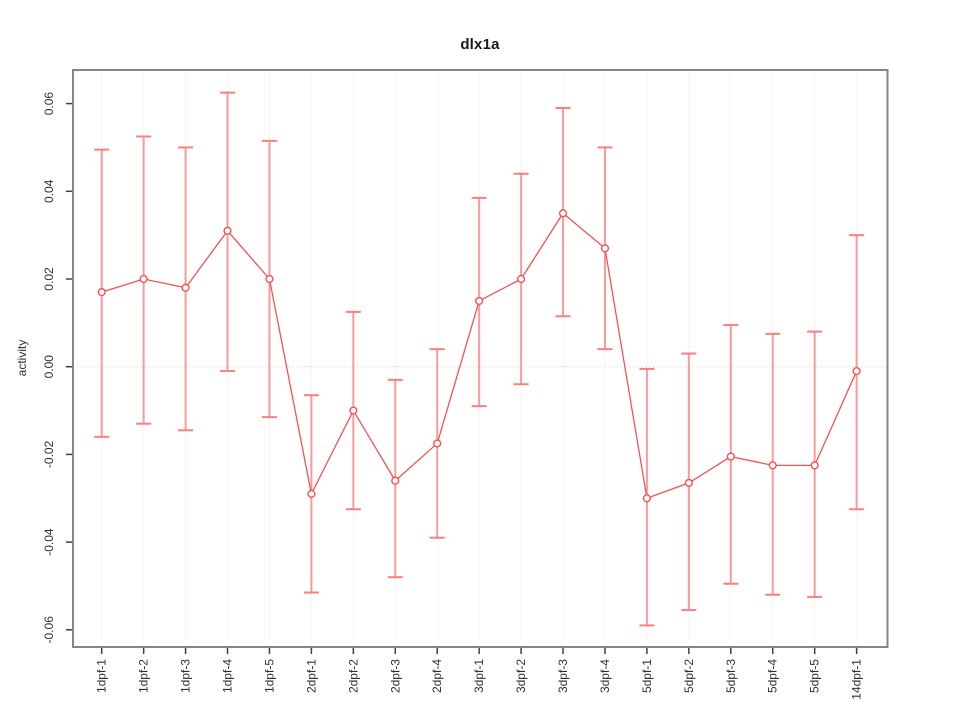 The image size is (960, 720). What do you see at coordinates (269, 676) in the screenshot?
I see `x-tick-label: 1dpf-5` at bounding box center [269, 676].